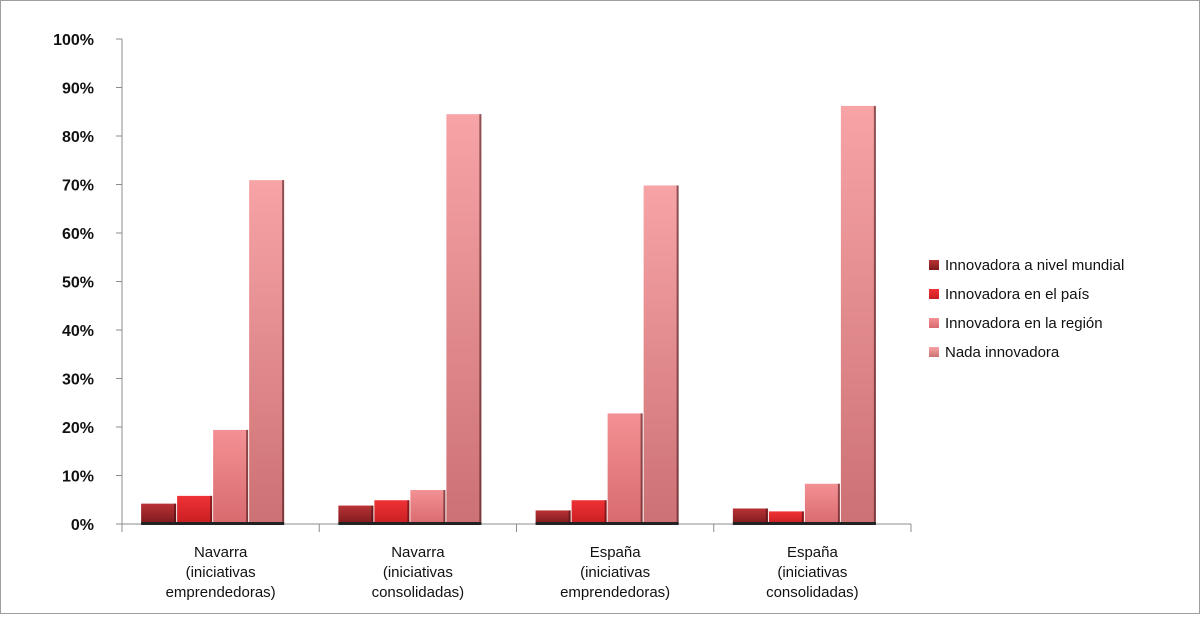 The height and width of the screenshot is (618, 1200). Describe the element at coordinates (78, 331) in the screenshot. I see `y-tick-label: 40%` at that location.